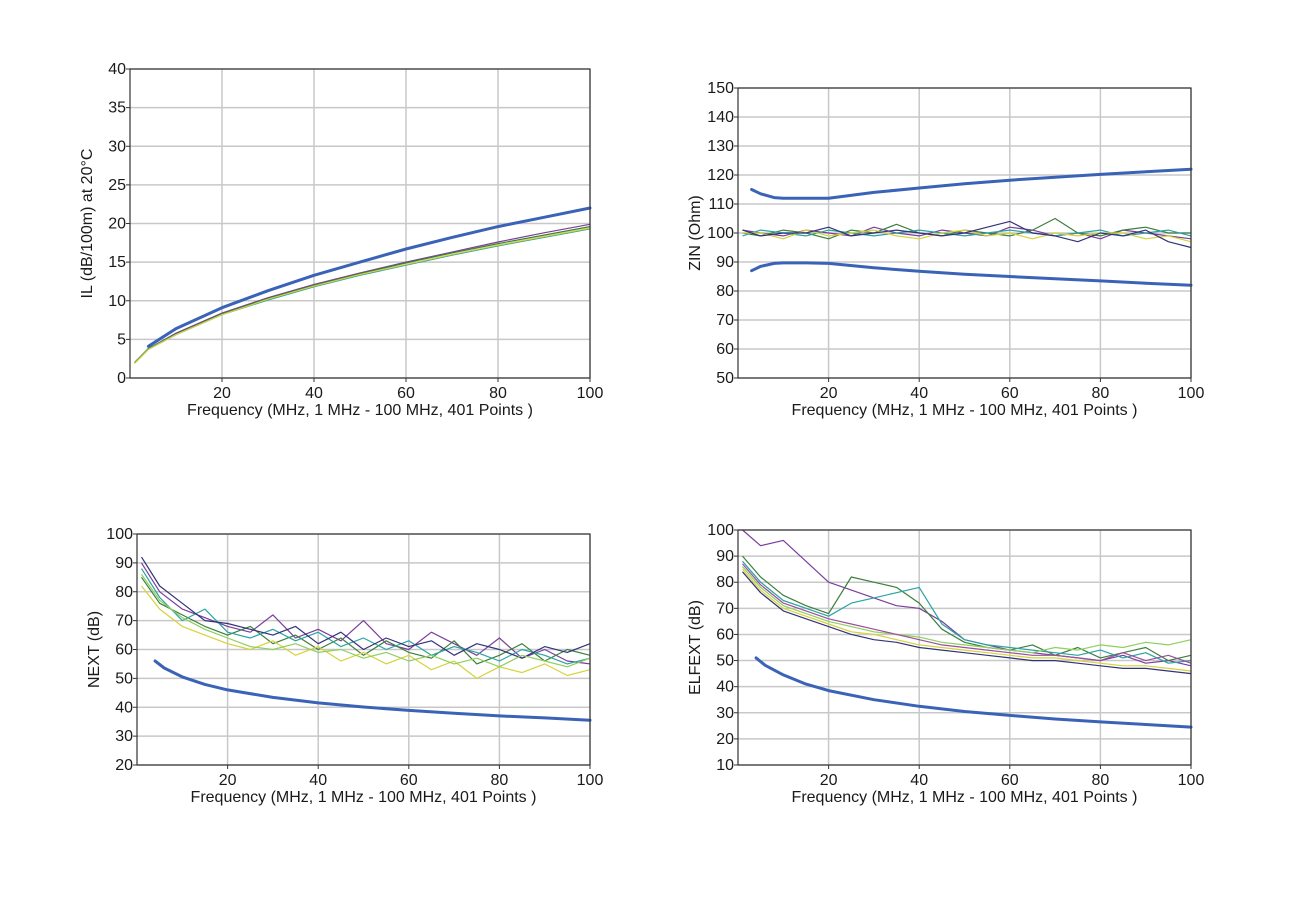 The image size is (1300, 900). I want to click on y-axis-label: ZIN (Ohm), so click(695, 233).